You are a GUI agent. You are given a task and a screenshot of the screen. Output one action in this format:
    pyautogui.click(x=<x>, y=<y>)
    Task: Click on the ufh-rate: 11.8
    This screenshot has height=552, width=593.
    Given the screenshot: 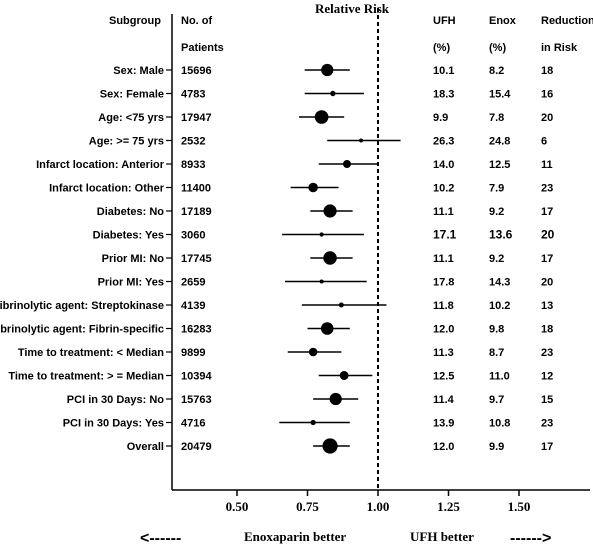 What is the action you would take?
    pyautogui.click(x=443, y=306)
    